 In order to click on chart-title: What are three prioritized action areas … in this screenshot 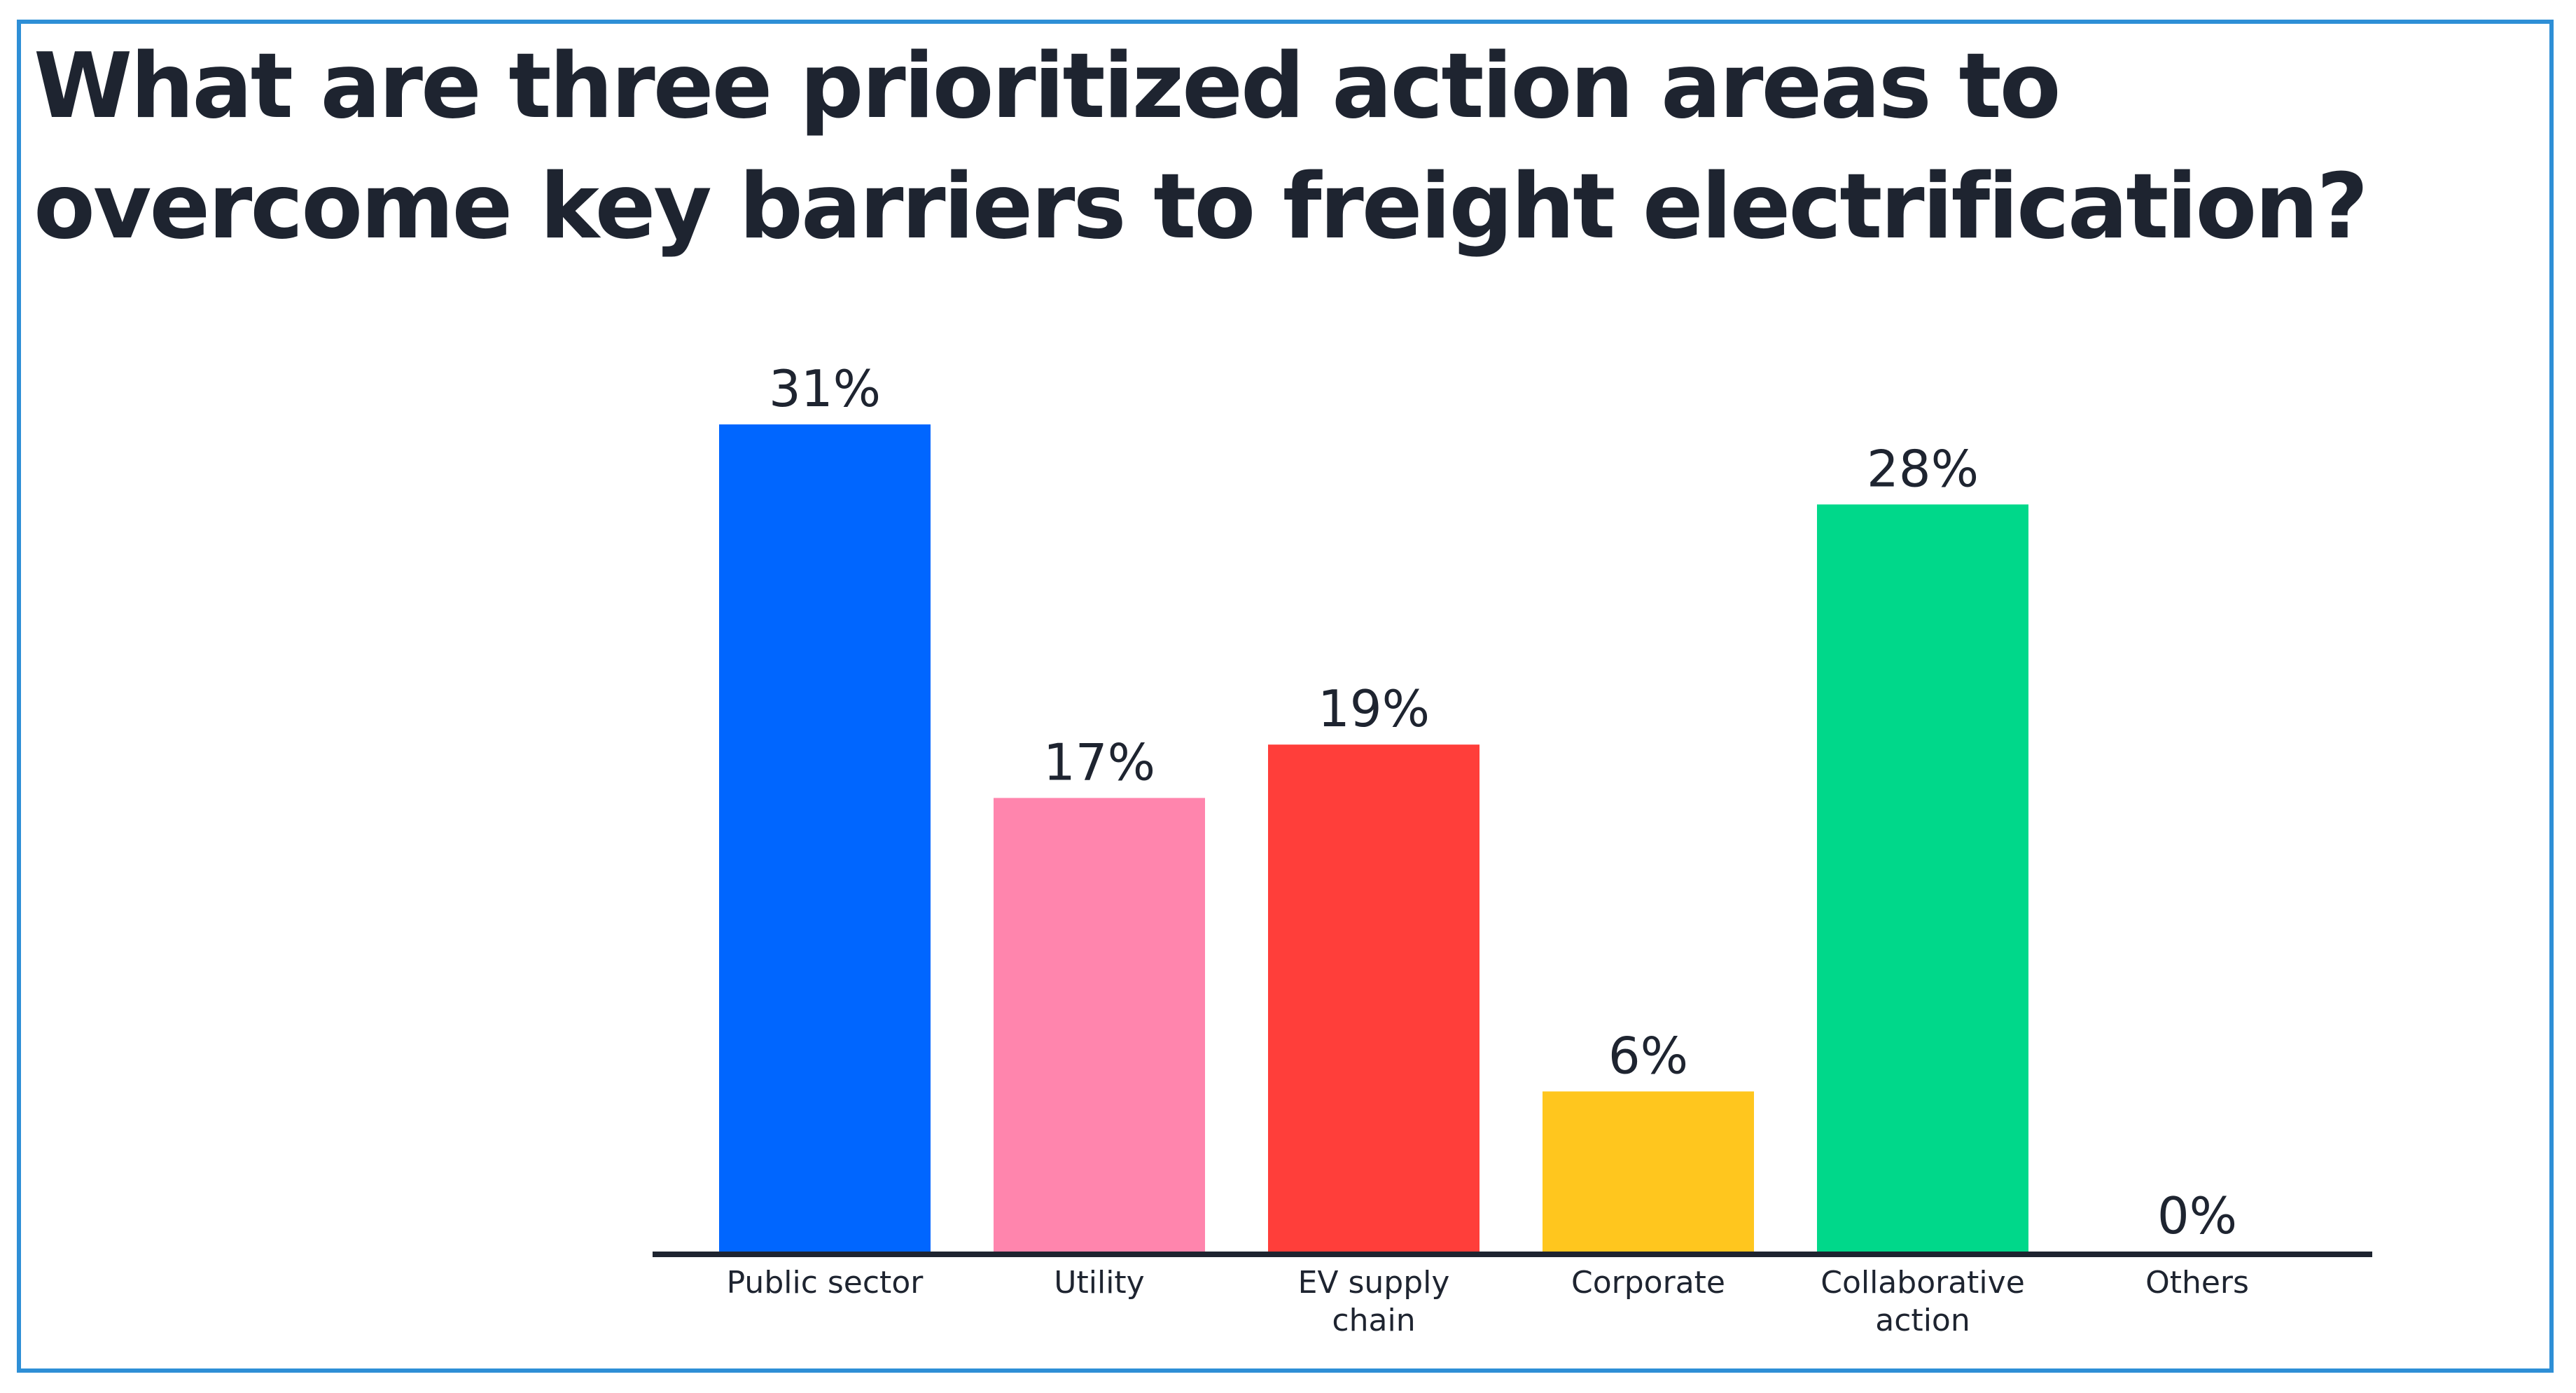, I will do `click(1201, 146)`.